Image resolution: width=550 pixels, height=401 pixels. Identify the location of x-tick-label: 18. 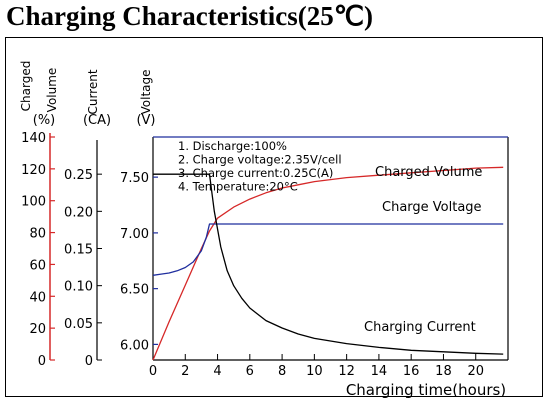
(443, 371).